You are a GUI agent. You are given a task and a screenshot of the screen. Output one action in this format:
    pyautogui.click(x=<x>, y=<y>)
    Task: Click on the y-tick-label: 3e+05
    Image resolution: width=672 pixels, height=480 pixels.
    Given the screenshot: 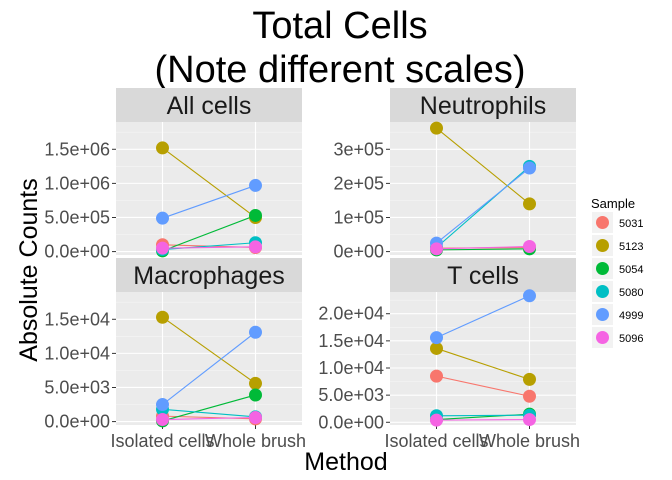 What is the action you would take?
    pyautogui.click(x=358, y=149)
    